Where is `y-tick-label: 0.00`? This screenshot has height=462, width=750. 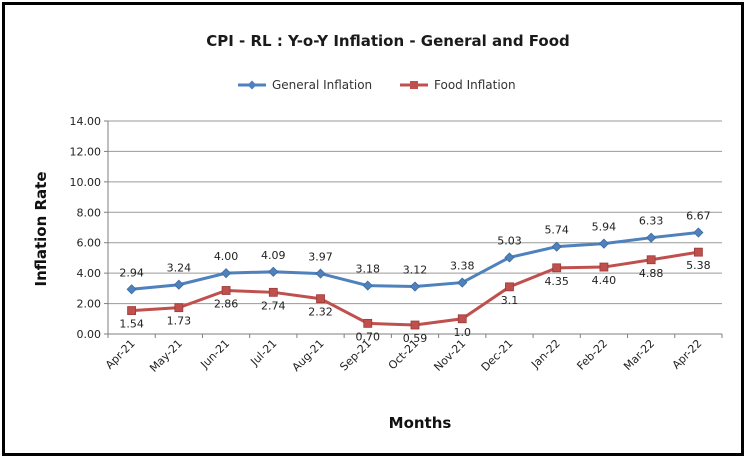
y-tick-label: 0.00 is located at coordinates (89, 334).